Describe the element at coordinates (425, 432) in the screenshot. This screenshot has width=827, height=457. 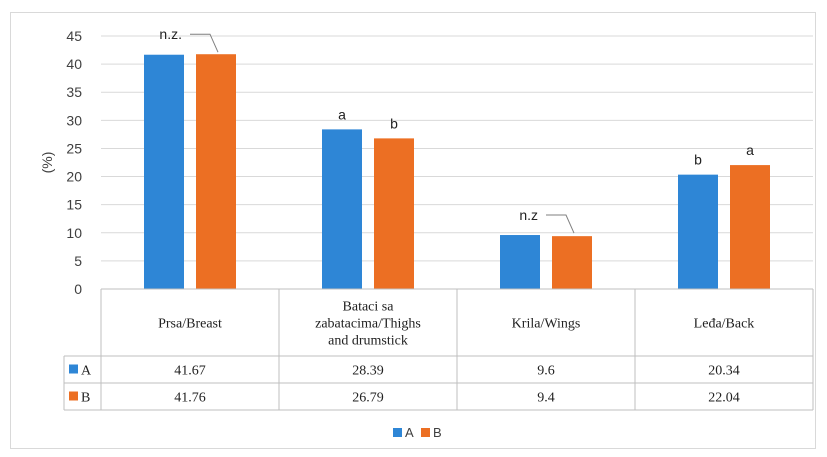
I see `legend-swatch-b` at that location.